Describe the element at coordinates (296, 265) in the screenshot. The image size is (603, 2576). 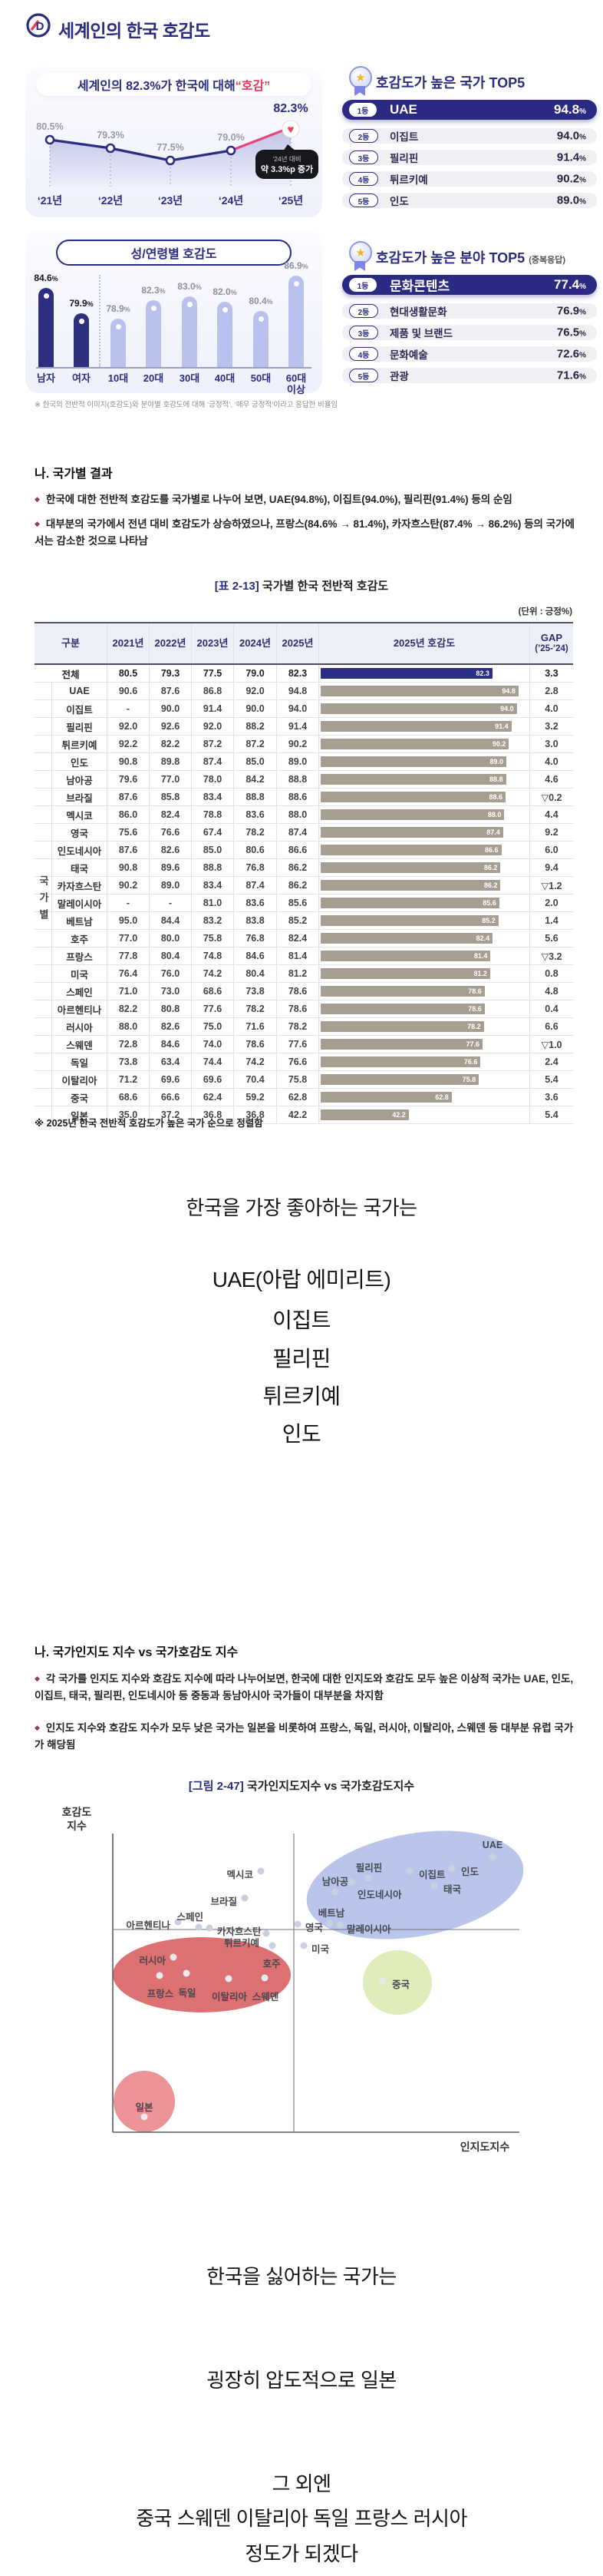
I see `age-bar-value: 86.9%` at that location.